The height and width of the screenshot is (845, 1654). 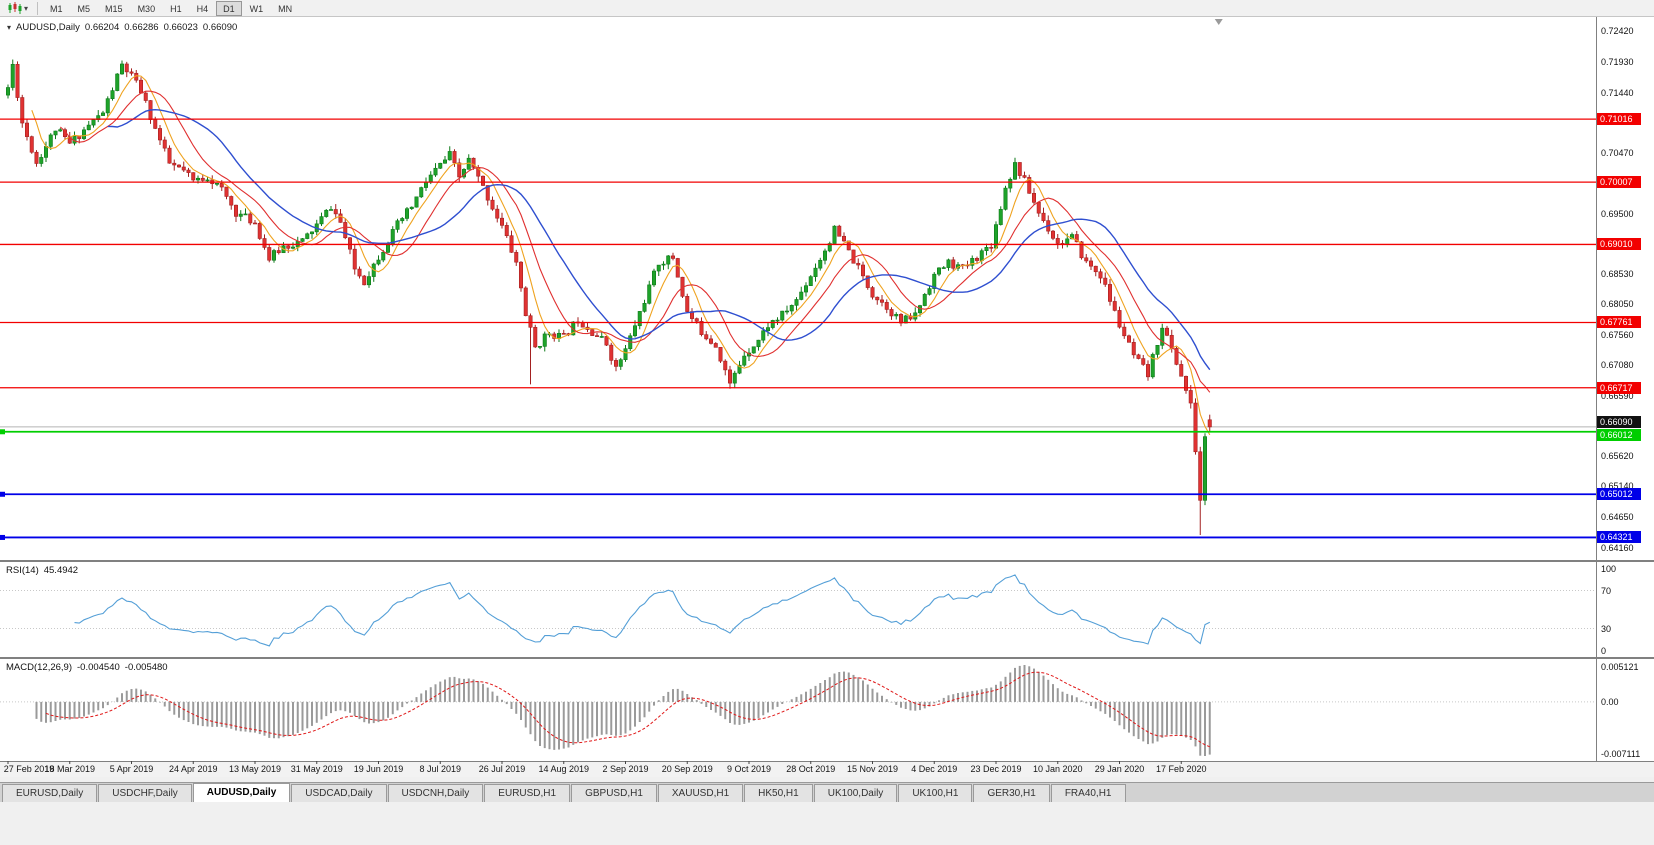 What do you see at coordinates (48, 27) in the screenshot?
I see `chart-symbol: AUDUSD,Daily` at bounding box center [48, 27].